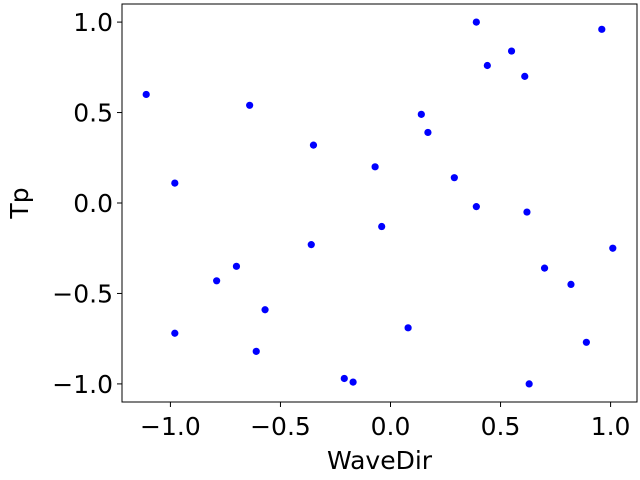 This screenshot has height=480, width=640. What do you see at coordinates (93, 203) in the screenshot?
I see `y-tick-label: 0.0` at bounding box center [93, 203].